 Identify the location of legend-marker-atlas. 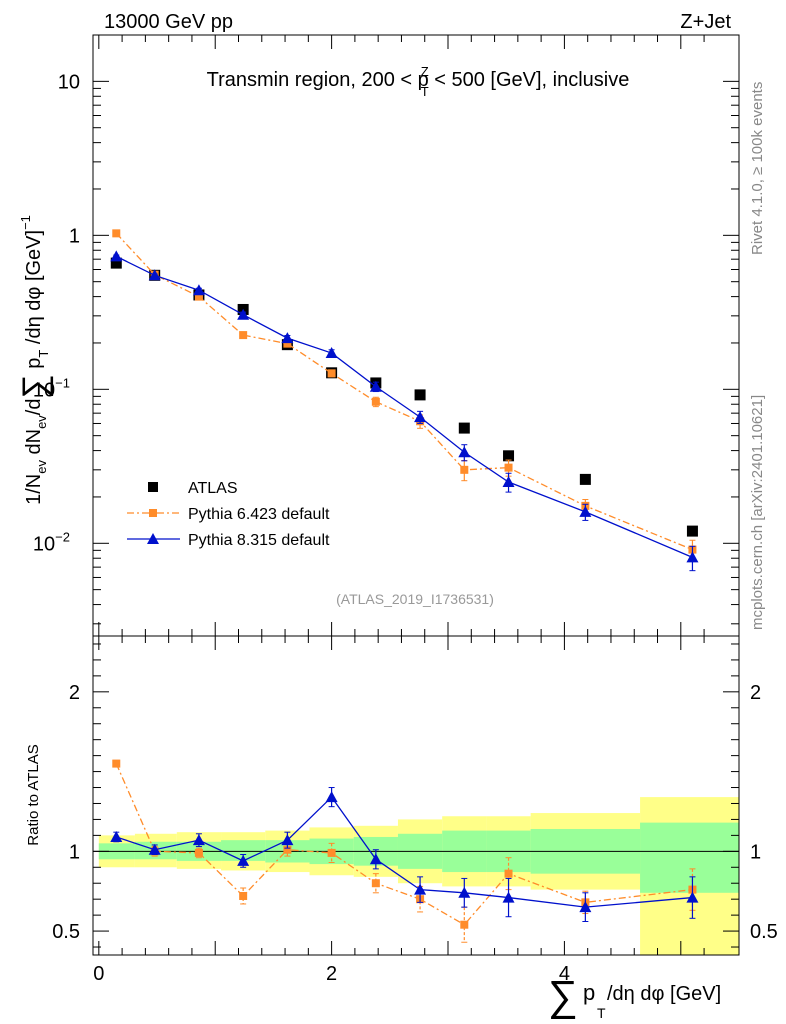
(153, 487).